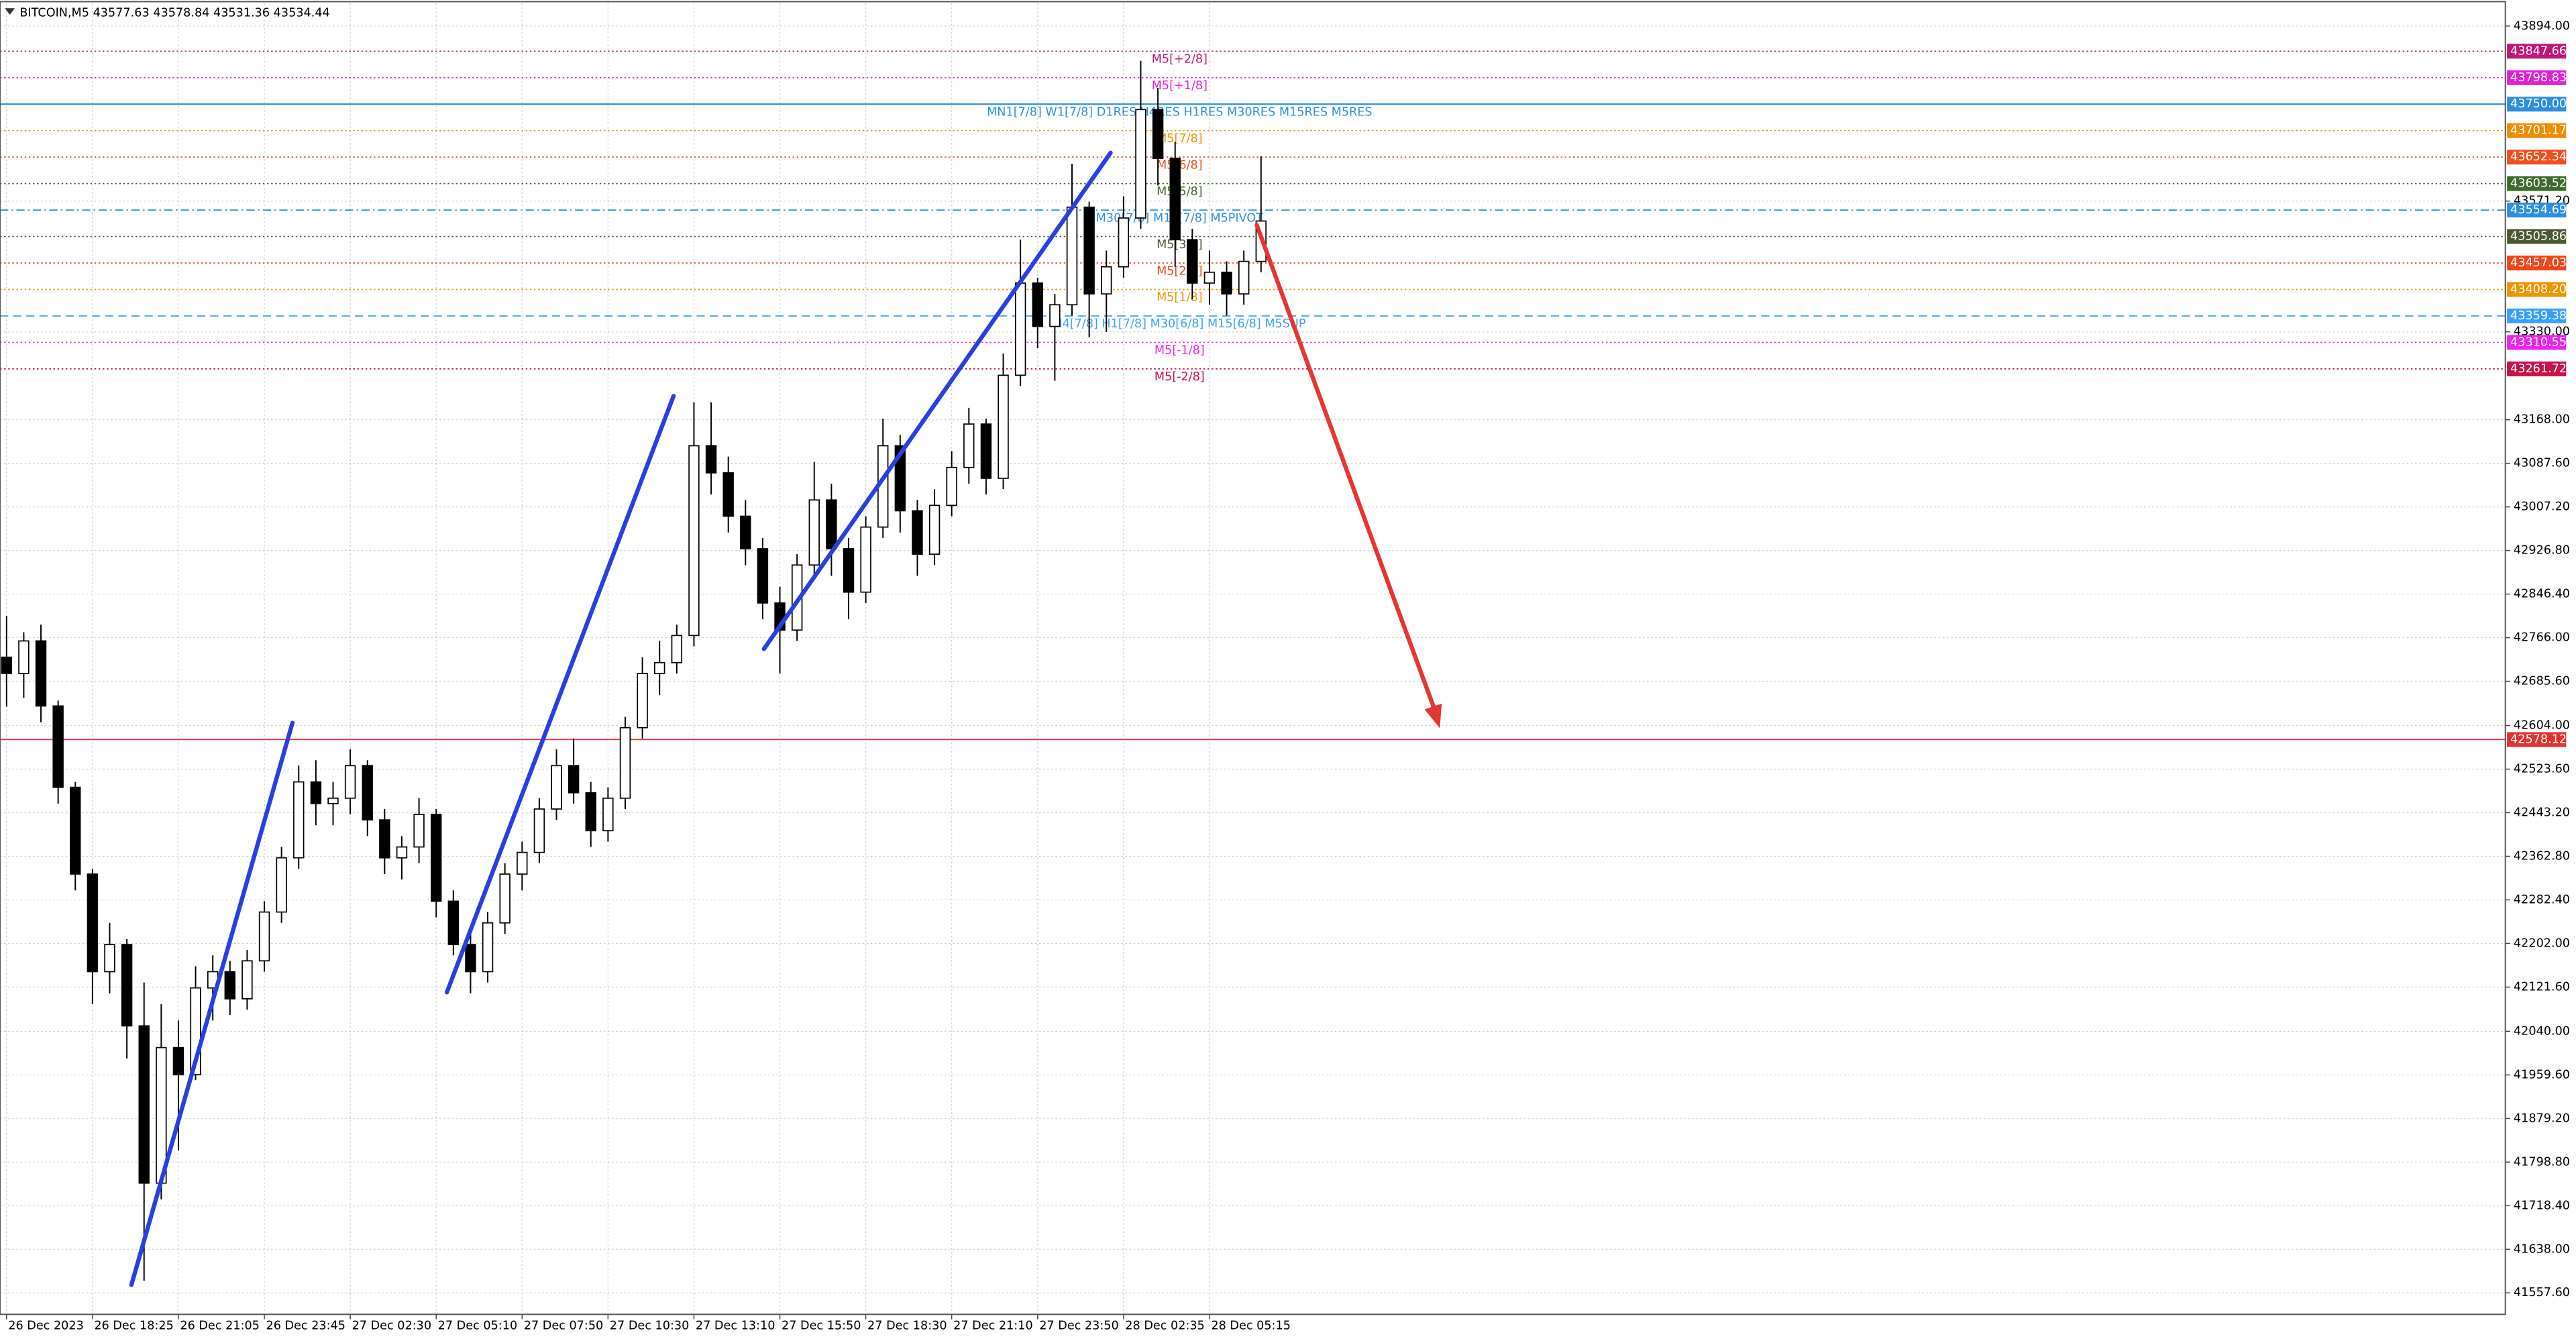 The image size is (2576, 1339). Describe the element at coordinates (1079, 1325) in the screenshot. I see `x-tick-label: 27 Dec 23:50` at that location.